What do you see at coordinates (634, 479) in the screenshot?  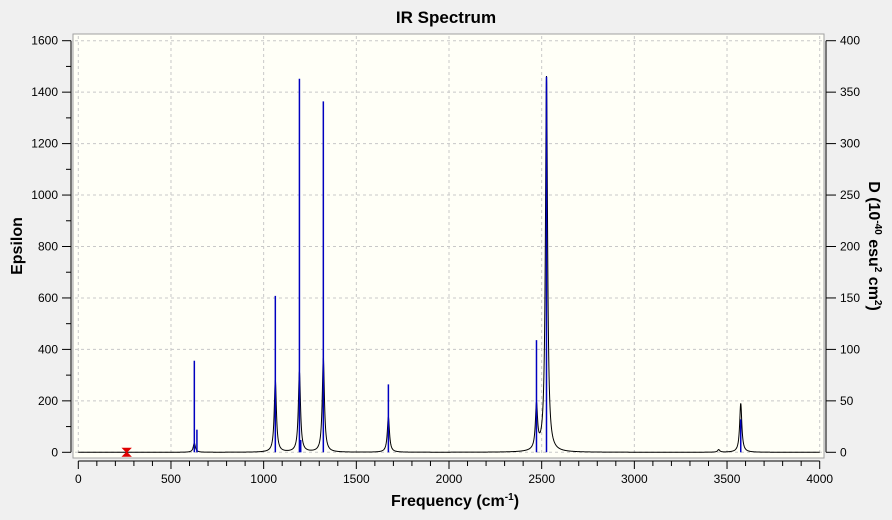 I see `x-tick-label: 3000` at bounding box center [634, 479].